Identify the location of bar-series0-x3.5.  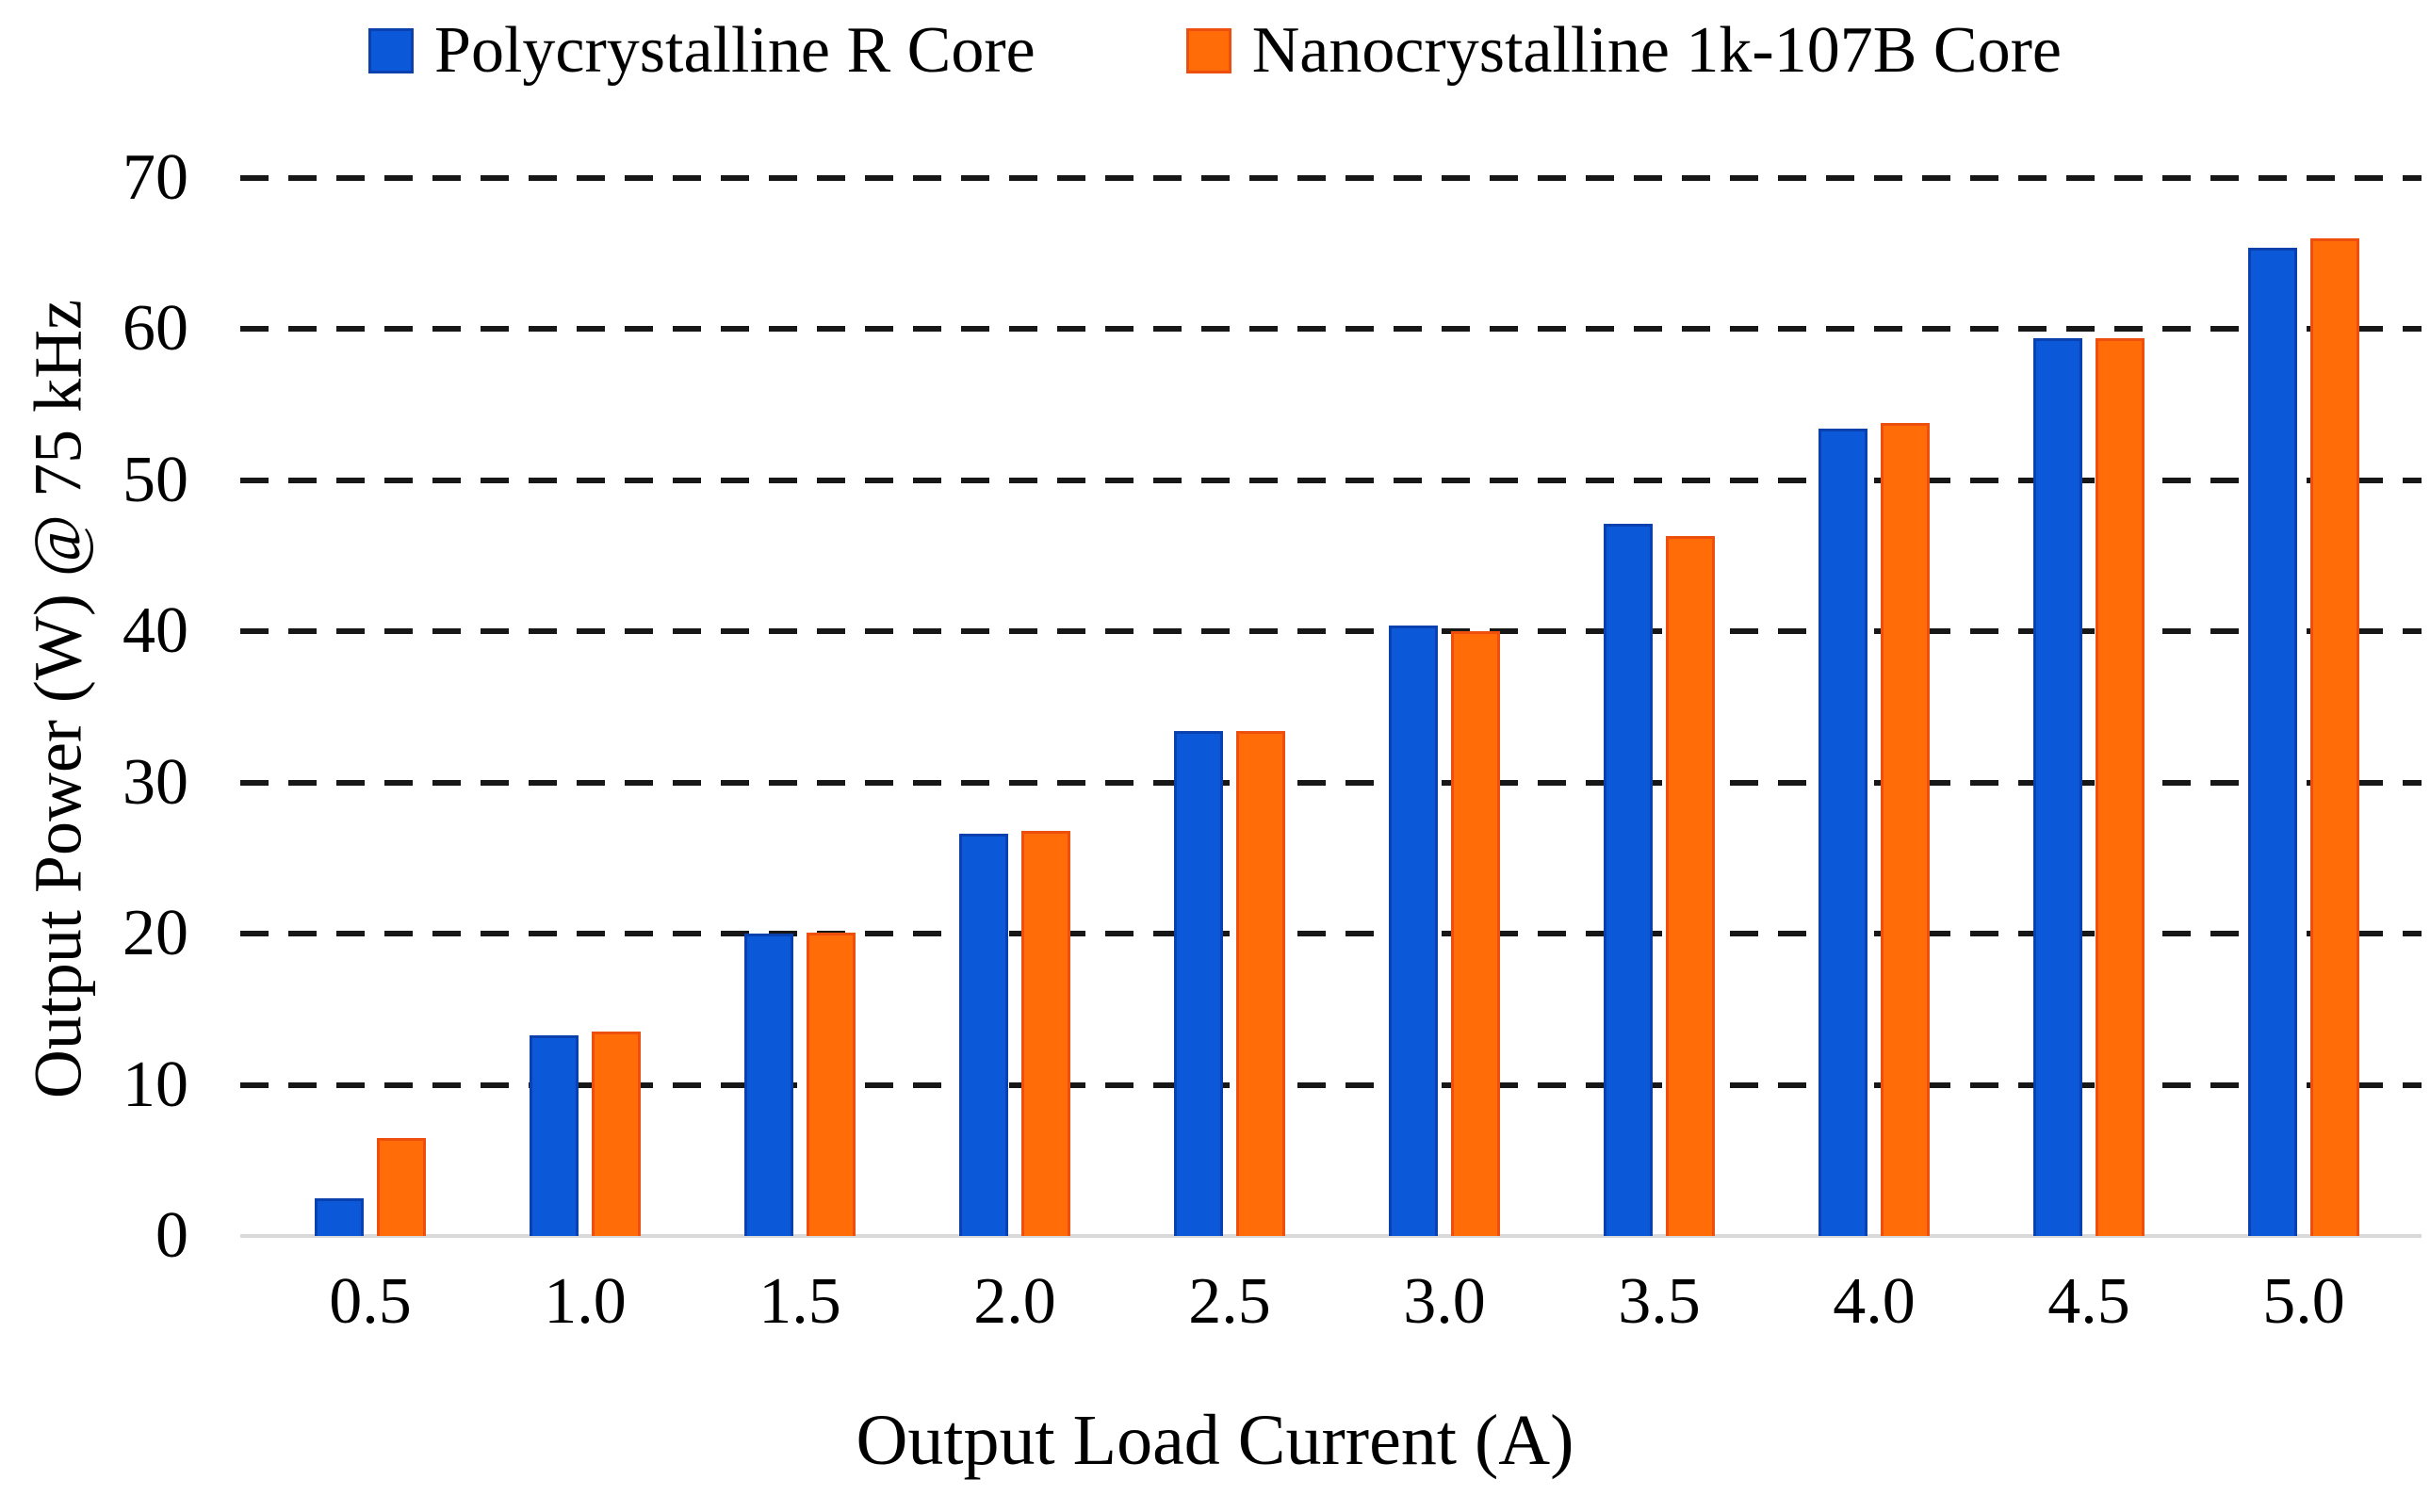
(1628, 880).